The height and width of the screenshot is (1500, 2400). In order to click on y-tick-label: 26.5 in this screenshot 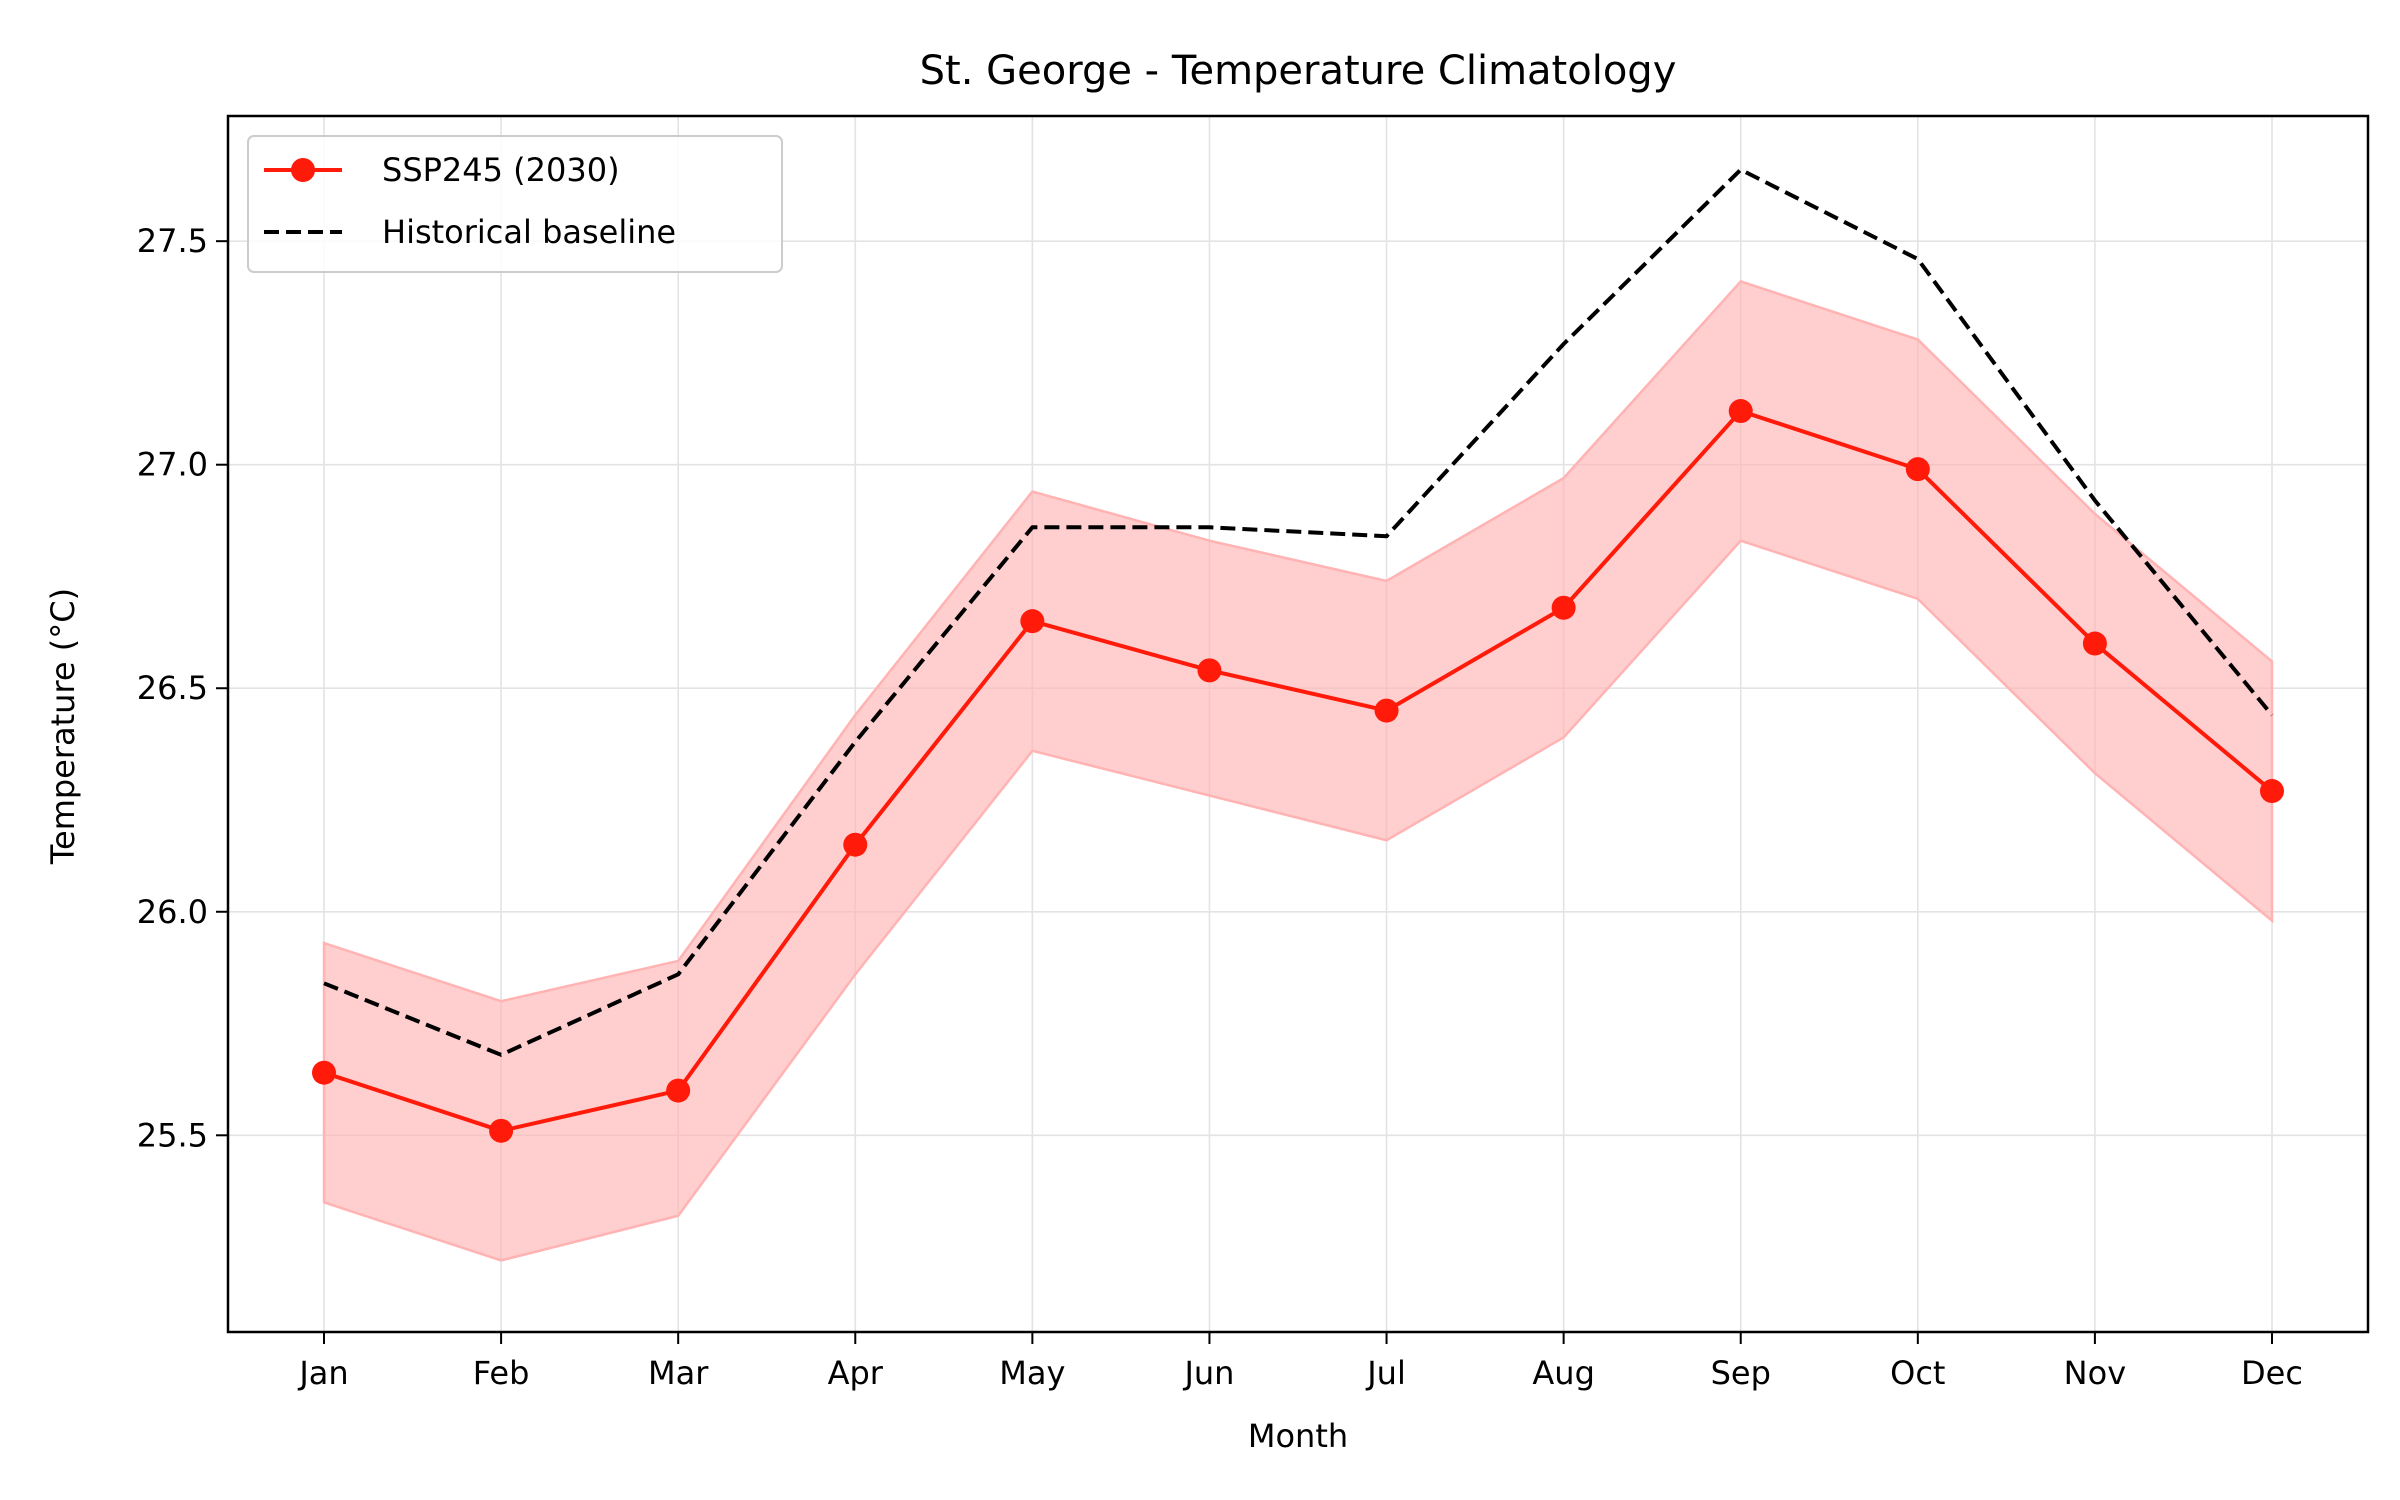, I will do `click(172, 688)`.